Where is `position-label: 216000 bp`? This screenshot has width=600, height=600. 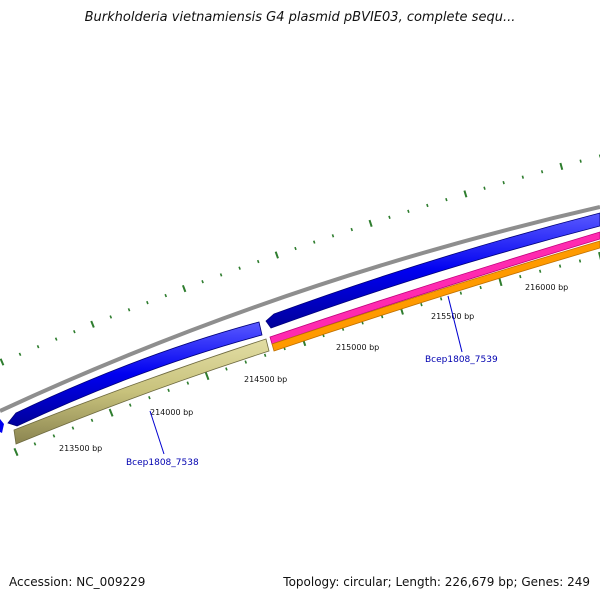
position-label: 216000 bp is located at coordinates (546, 287).